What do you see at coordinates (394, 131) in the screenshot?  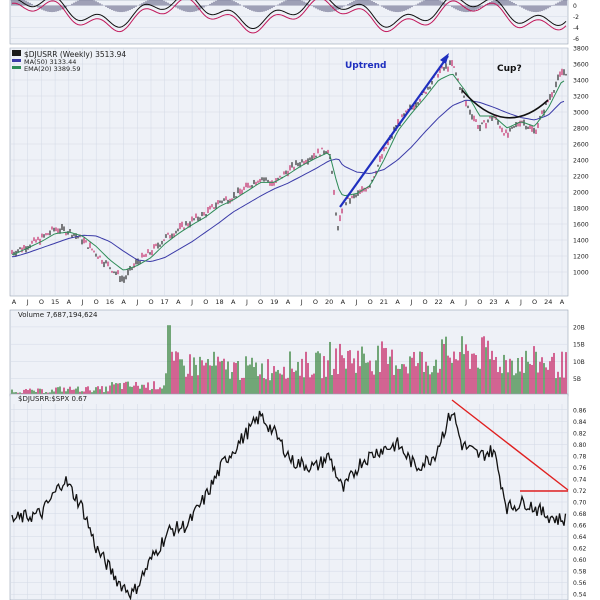 I see `uptrend-arrow-line` at bounding box center [394, 131].